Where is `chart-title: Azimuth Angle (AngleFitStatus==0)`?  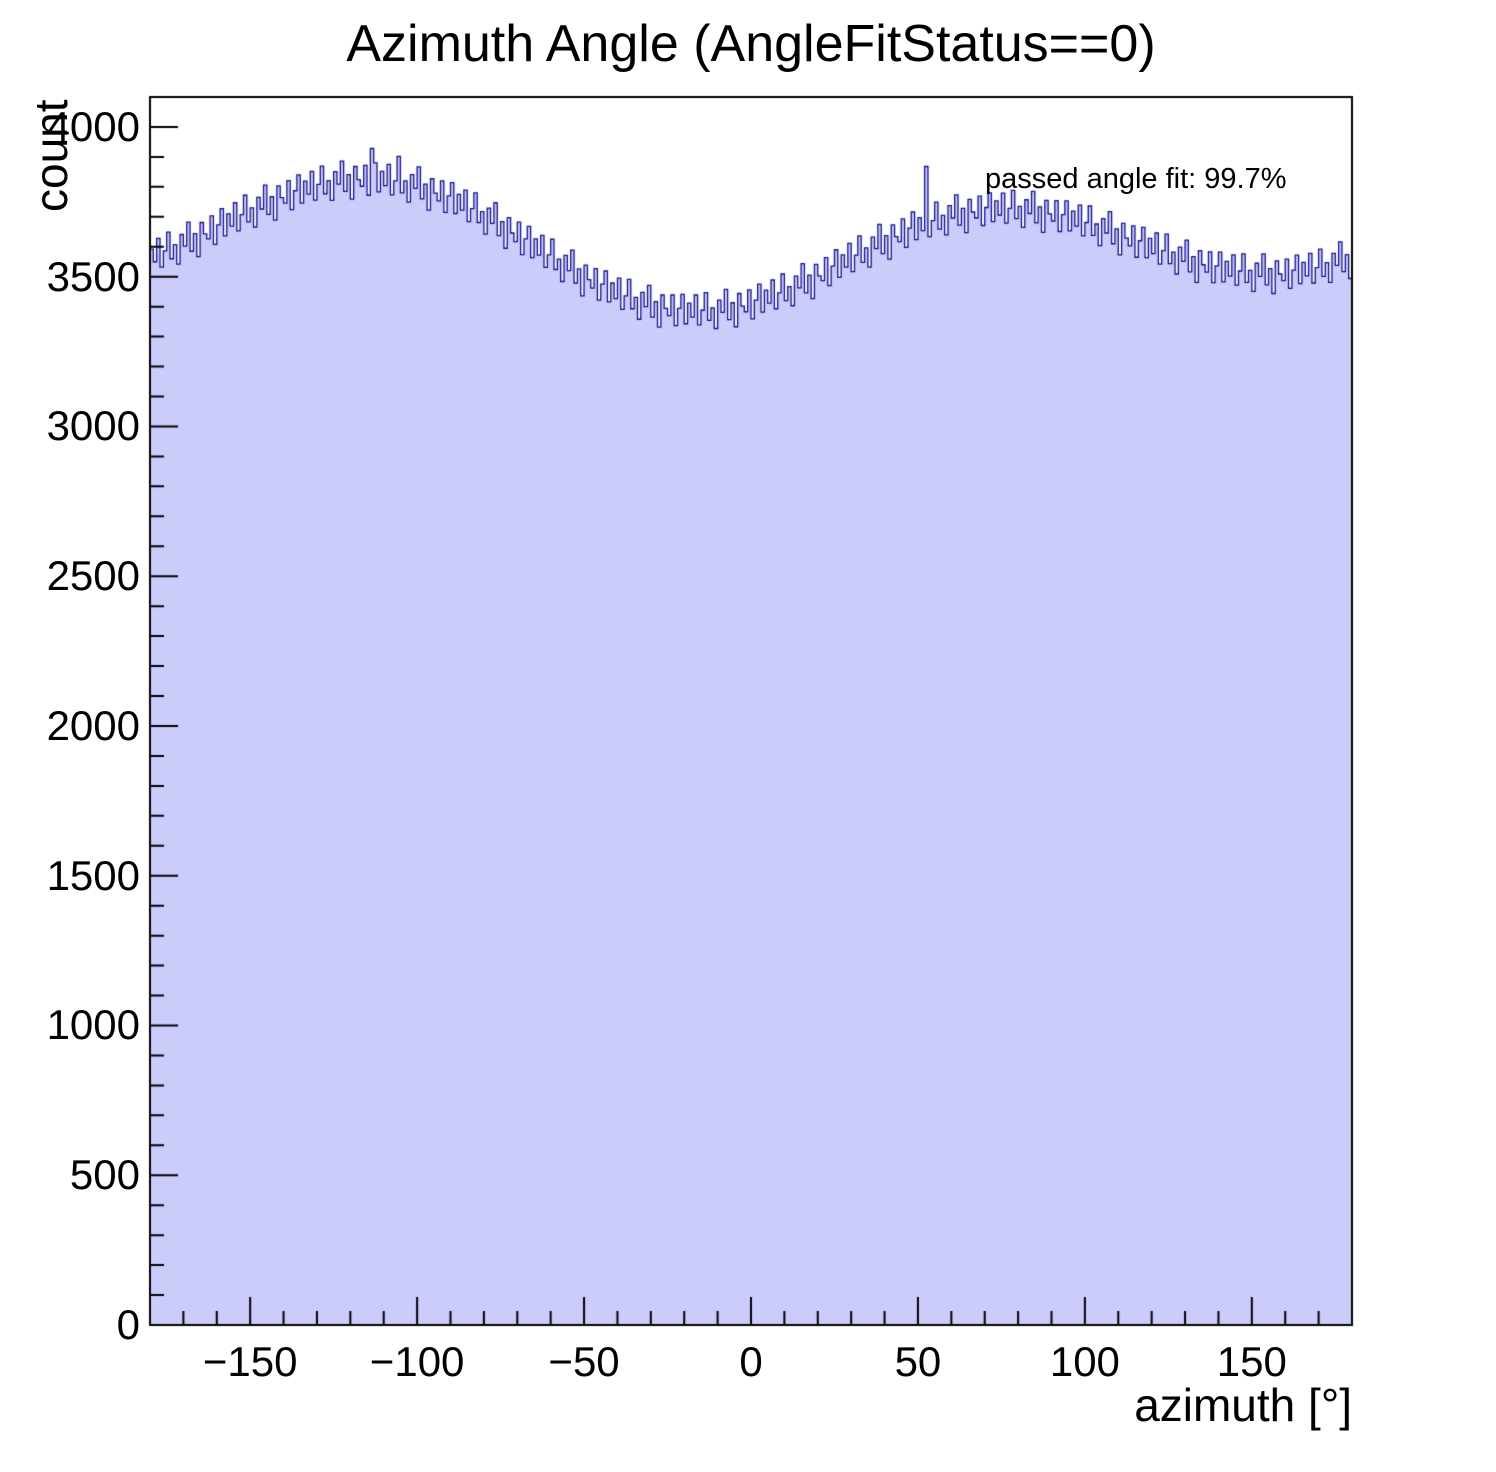 chart-title: Azimuth Angle (AngleFitStatus==0) is located at coordinates (751, 44).